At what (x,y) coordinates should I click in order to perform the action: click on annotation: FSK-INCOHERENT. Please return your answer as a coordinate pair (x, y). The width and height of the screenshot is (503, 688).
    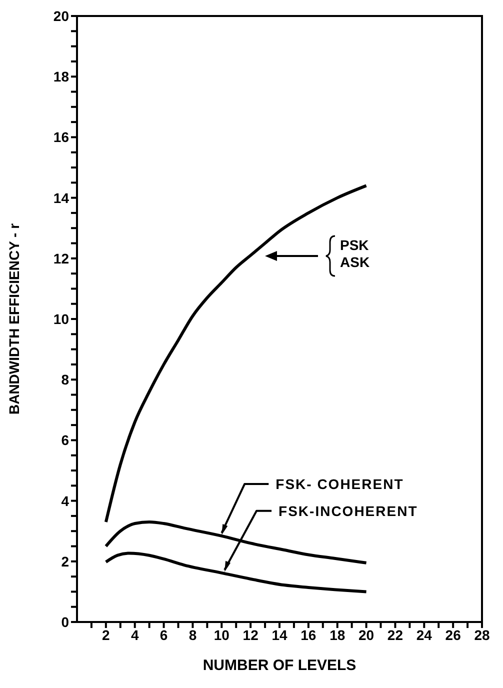
    Looking at the image, I should click on (348, 510).